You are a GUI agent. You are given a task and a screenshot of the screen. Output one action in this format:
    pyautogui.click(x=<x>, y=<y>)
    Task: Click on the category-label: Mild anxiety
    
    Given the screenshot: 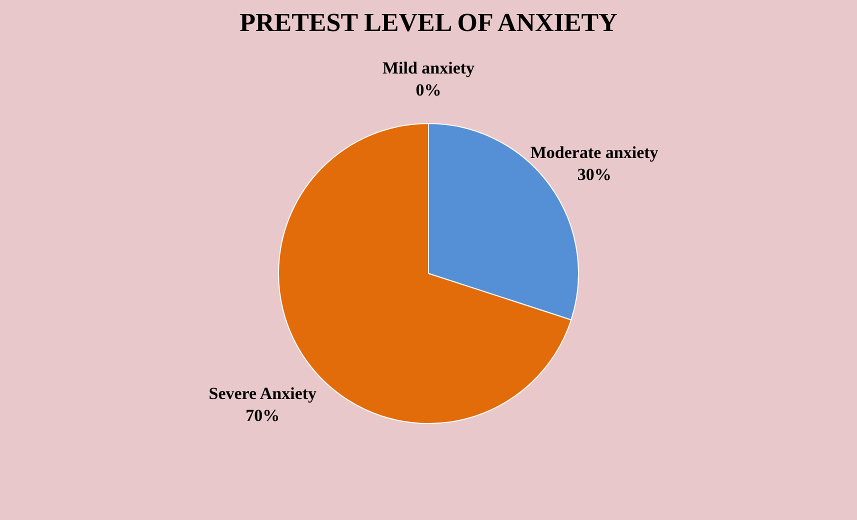 What is the action you would take?
    pyautogui.click(x=428, y=68)
    